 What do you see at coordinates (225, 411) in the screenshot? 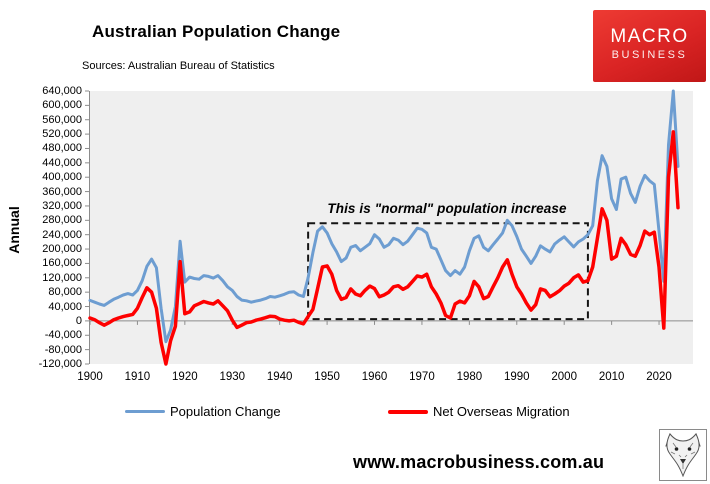
I see `legend-label: Population Change` at bounding box center [225, 411].